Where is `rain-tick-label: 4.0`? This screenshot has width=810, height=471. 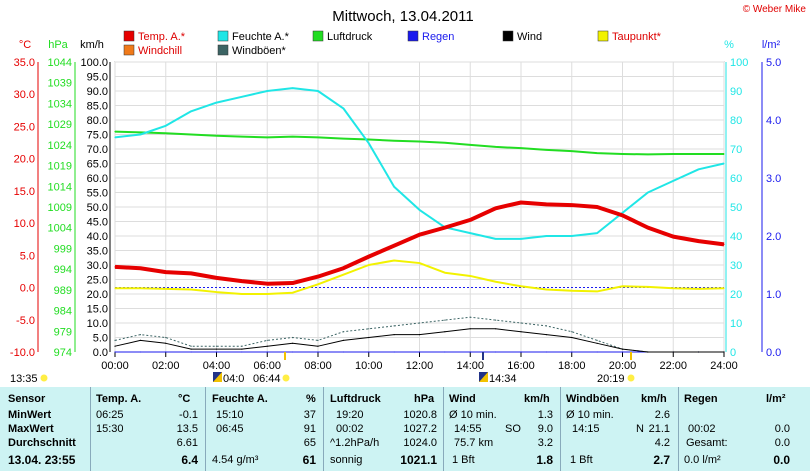 rain-tick-label: 4.0 is located at coordinates (773, 121).